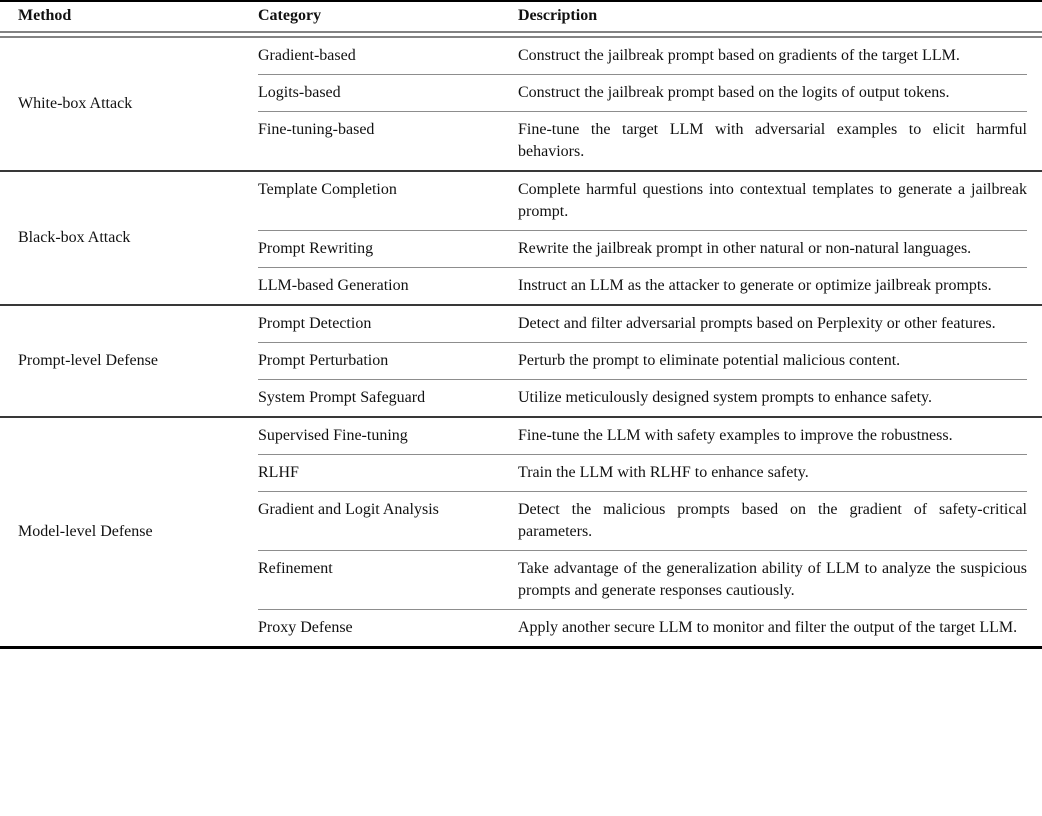 This screenshot has width=1042, height=816. What do you see at coordinates (388, 579) in the screenshot?
I see `category-cell: Refinement` at bounding box center [388, 579].